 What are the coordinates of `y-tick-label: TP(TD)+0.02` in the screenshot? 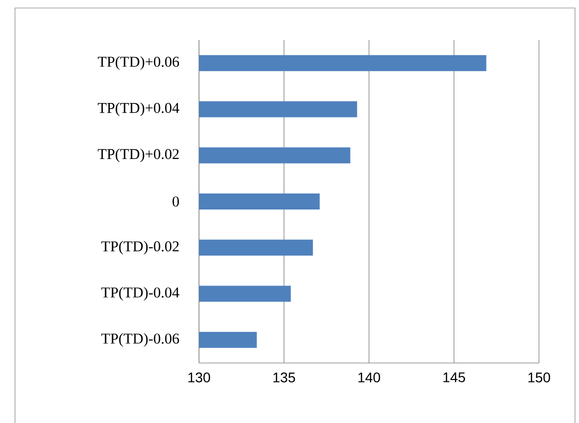 It's located at (138, 155).